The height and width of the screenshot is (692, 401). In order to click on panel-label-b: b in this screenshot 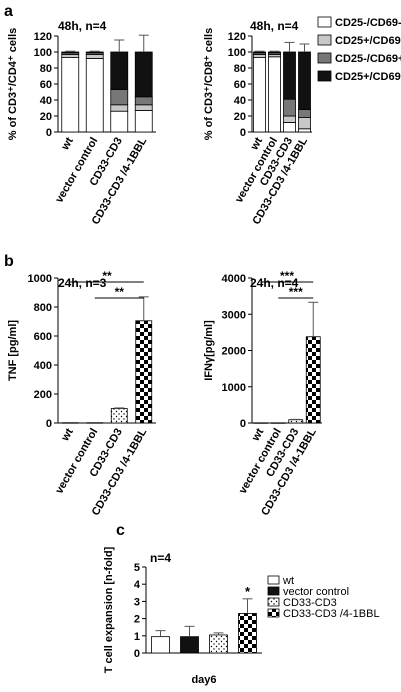, I will do `click(9, 261)`.